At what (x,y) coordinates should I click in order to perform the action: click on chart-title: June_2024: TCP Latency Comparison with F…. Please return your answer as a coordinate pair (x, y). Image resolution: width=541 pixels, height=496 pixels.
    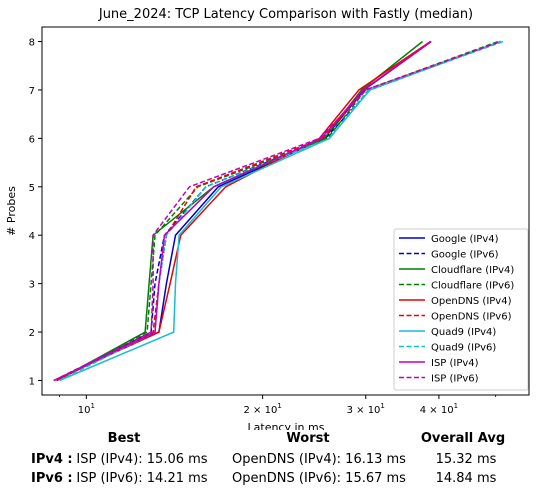
    Looking at the image, I should click on (285, 14).